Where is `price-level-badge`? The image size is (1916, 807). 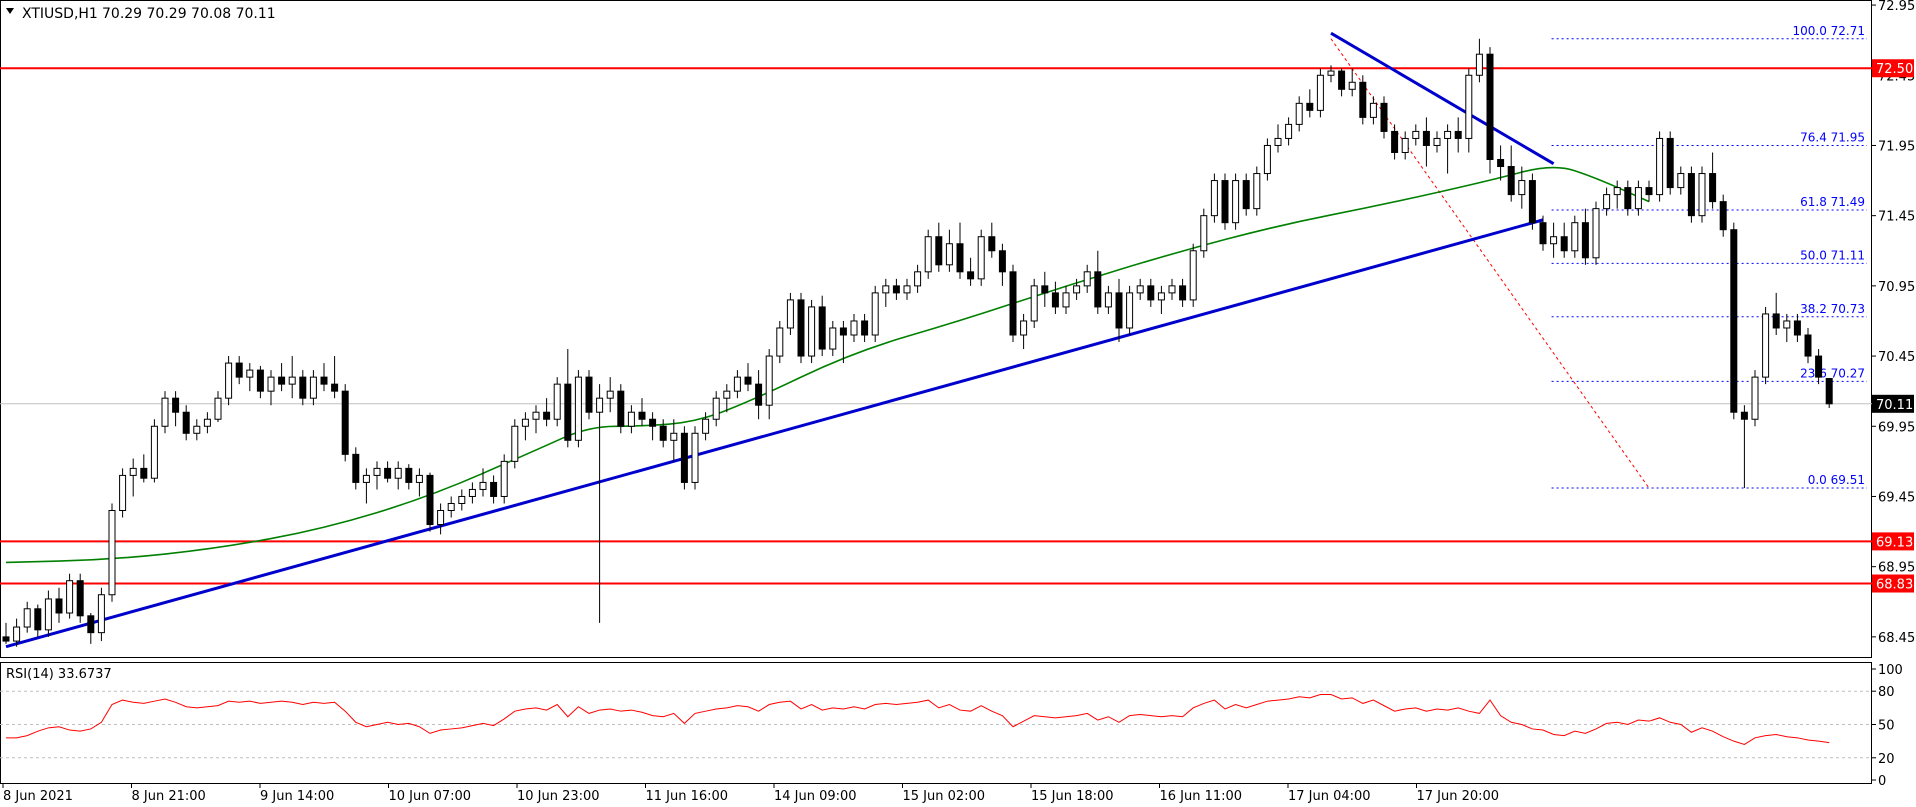 price-level-badge is located at coordinates (1893, 68).